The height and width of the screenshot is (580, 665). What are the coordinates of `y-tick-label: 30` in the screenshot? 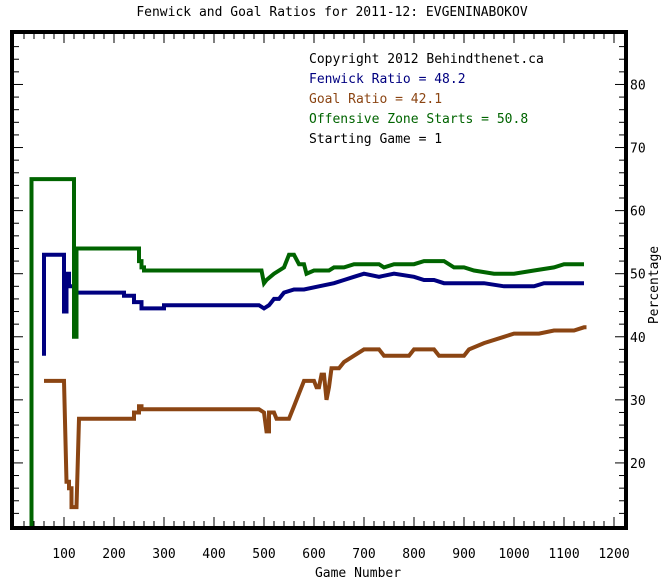 It's located at (638, 401).